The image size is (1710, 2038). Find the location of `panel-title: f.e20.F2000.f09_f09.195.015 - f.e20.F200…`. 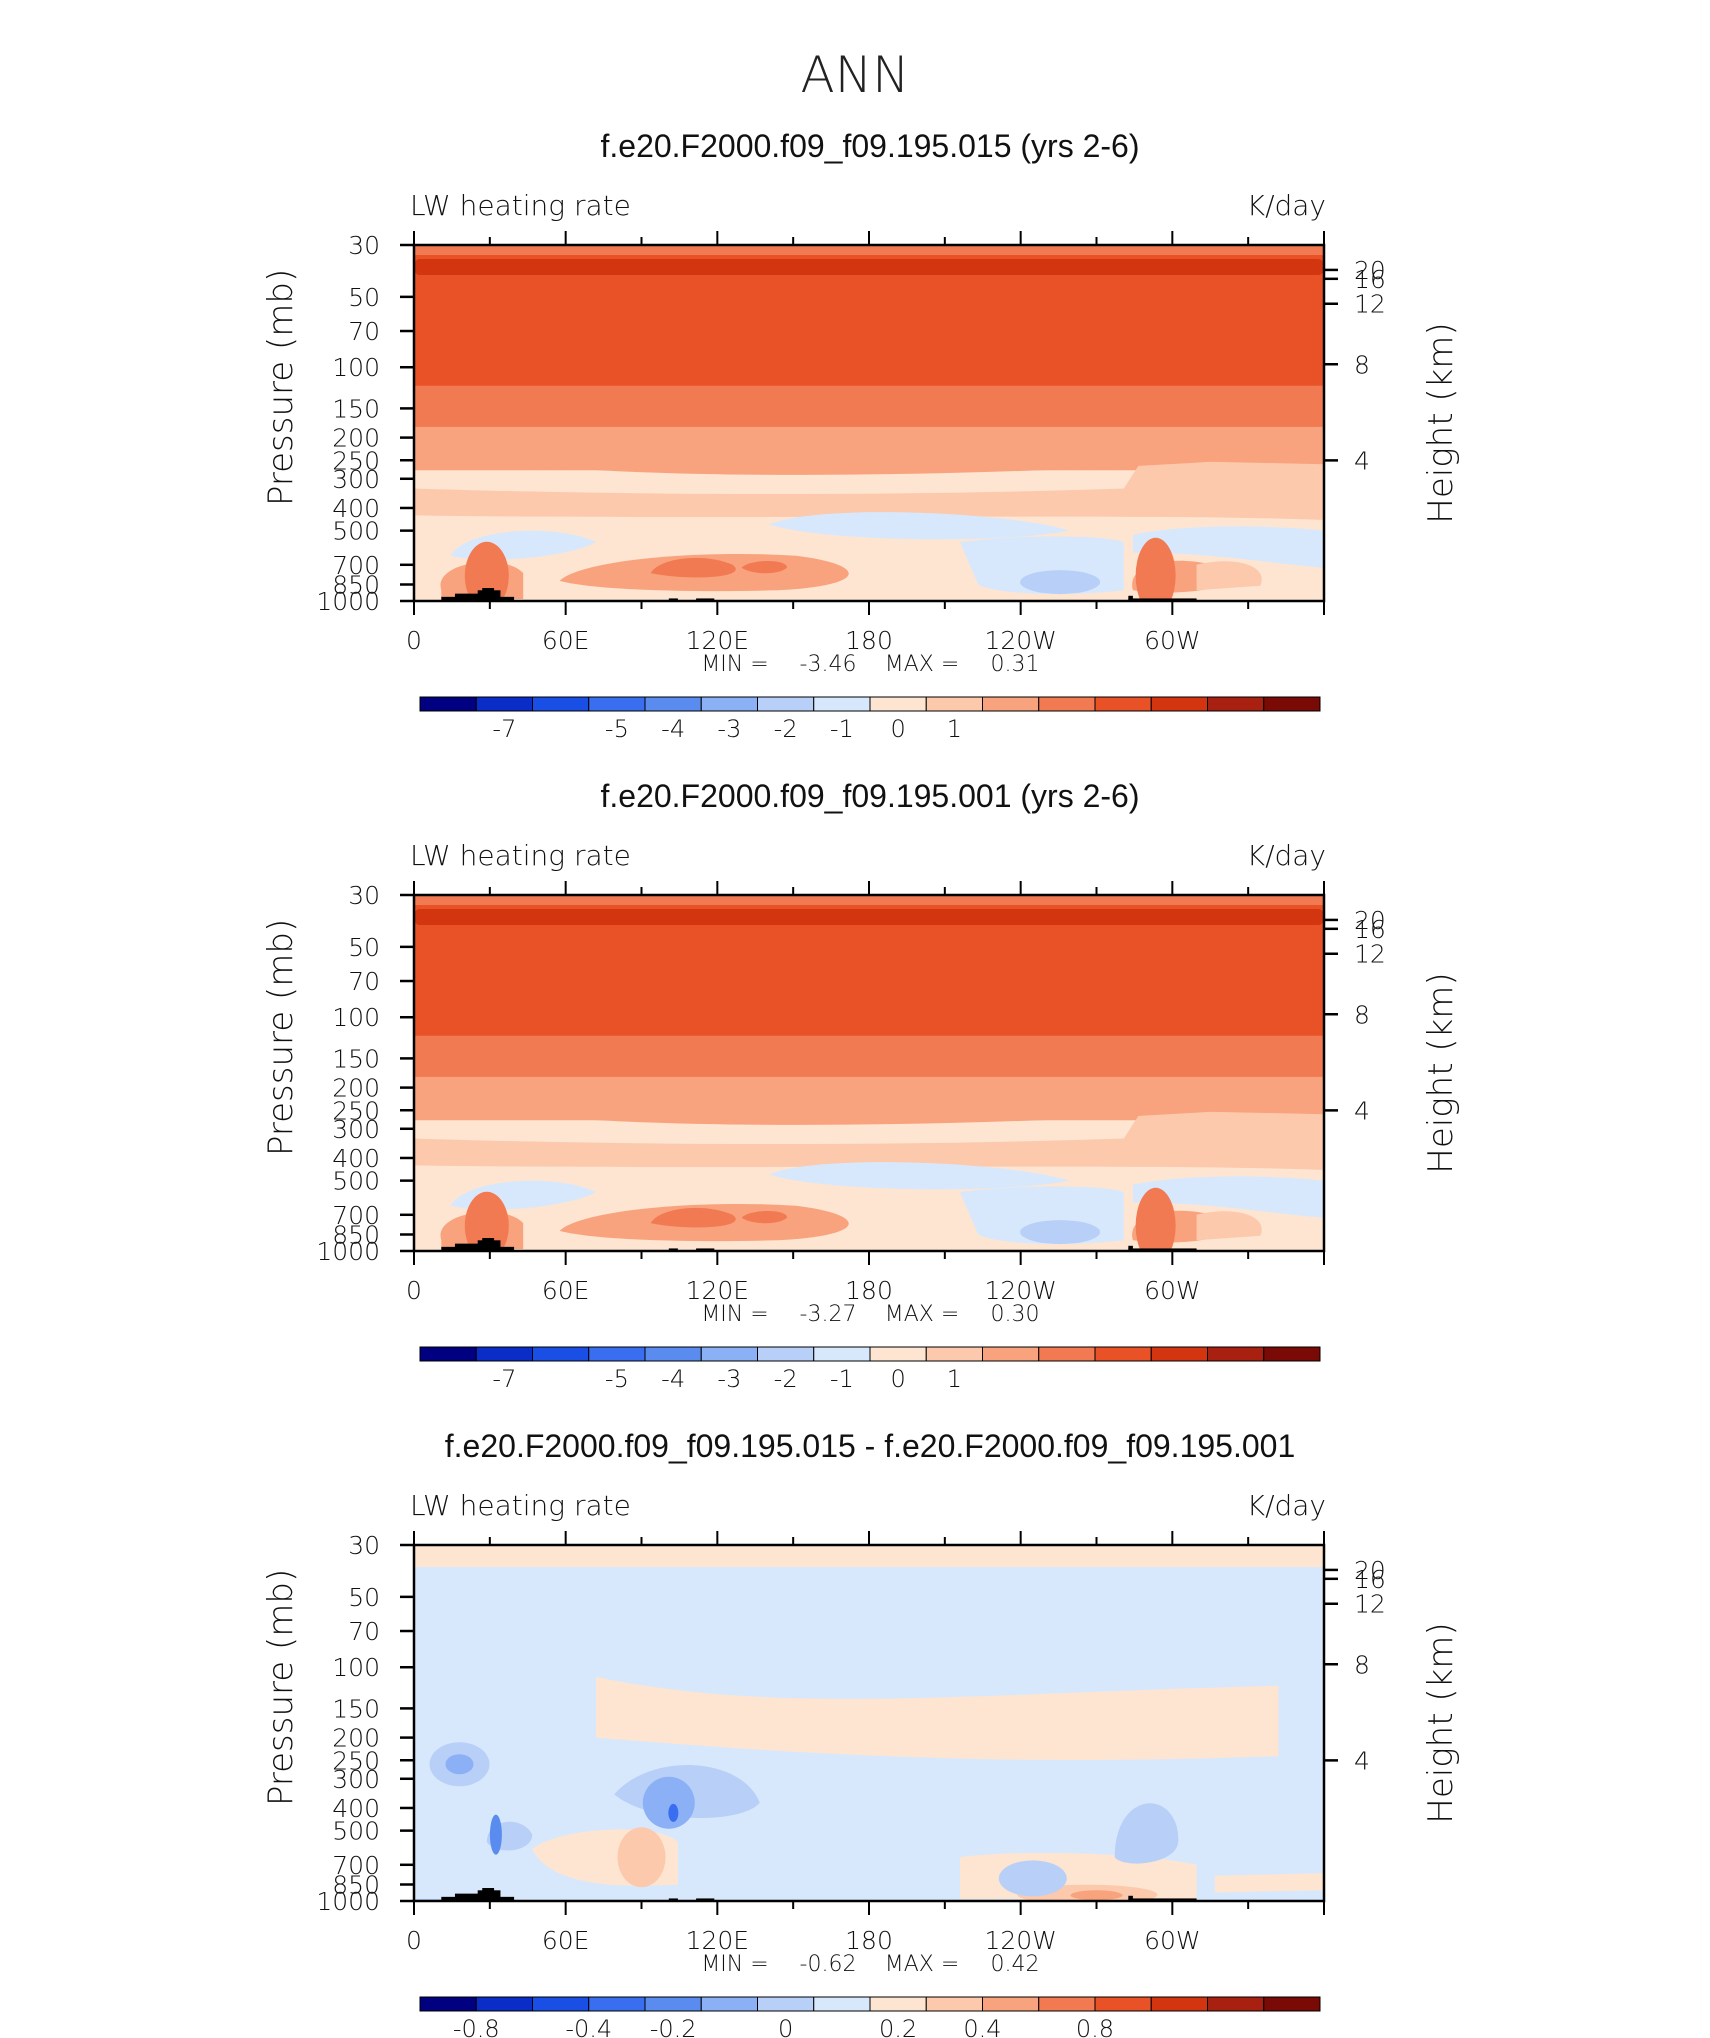

panel-title: f.e20.F2000.f09_f09.195.015 - f.e20.F200… is located at coordinates (870, 1446).